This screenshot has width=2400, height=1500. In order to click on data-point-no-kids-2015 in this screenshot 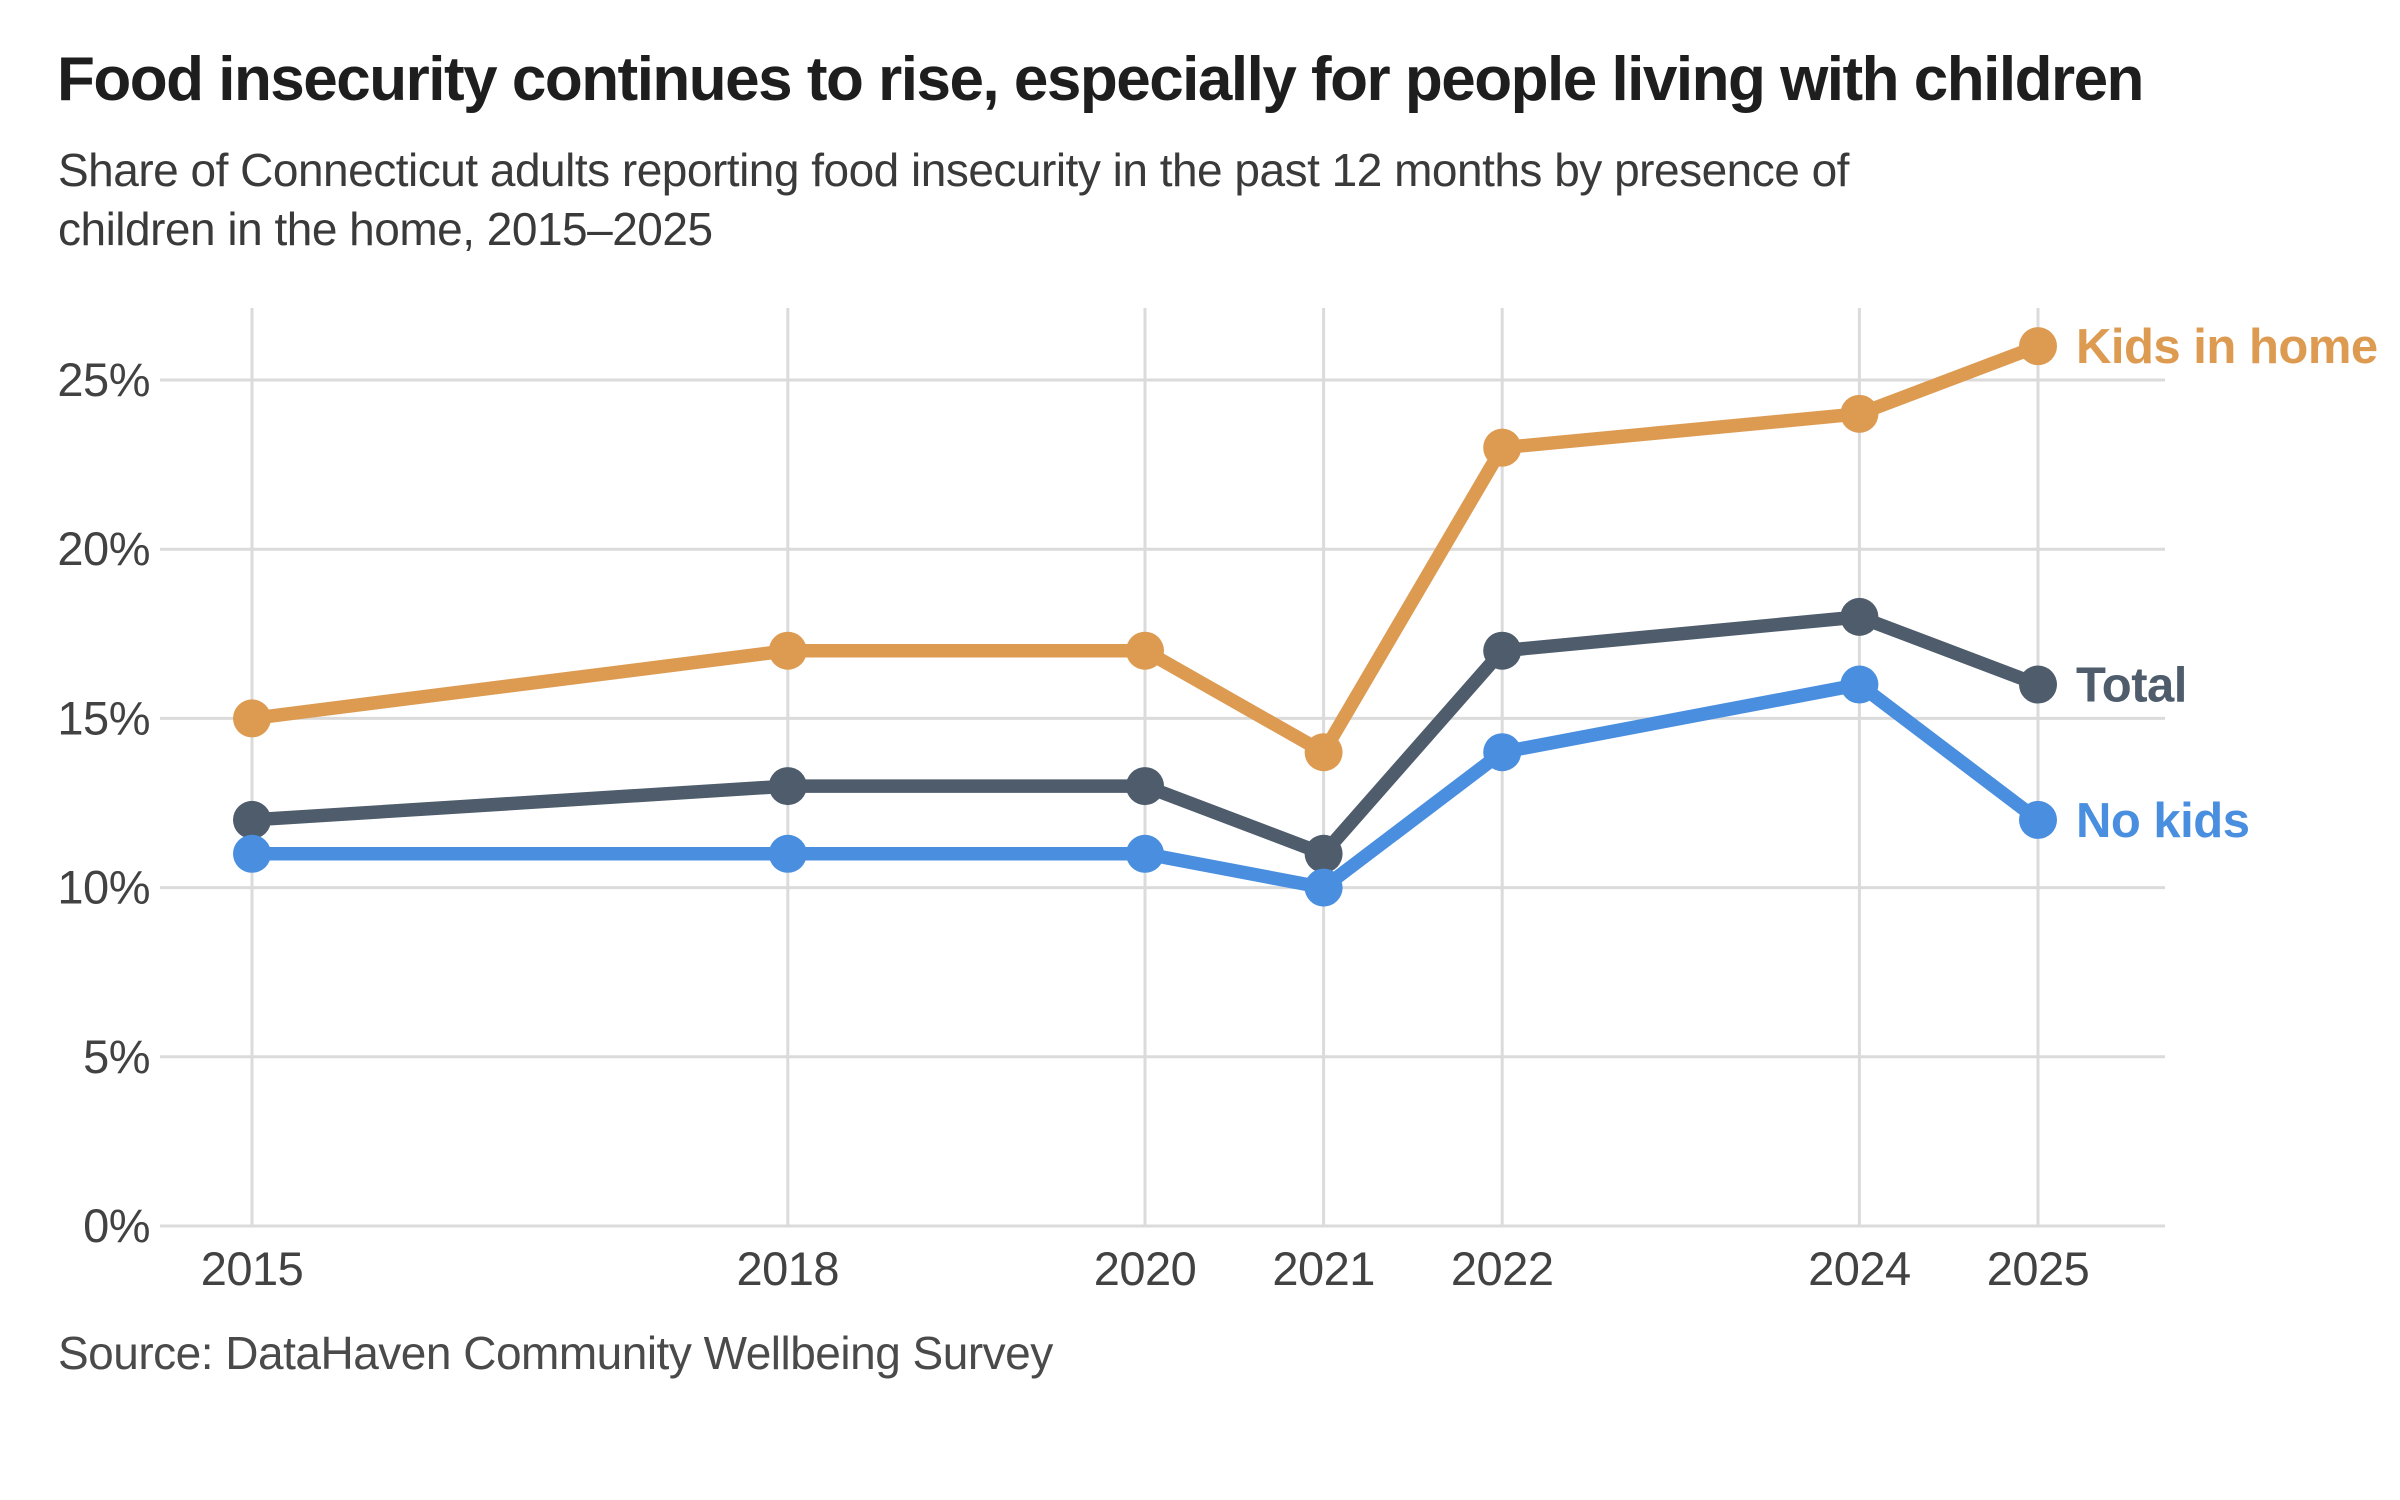, I will do `click(252, 853)`.